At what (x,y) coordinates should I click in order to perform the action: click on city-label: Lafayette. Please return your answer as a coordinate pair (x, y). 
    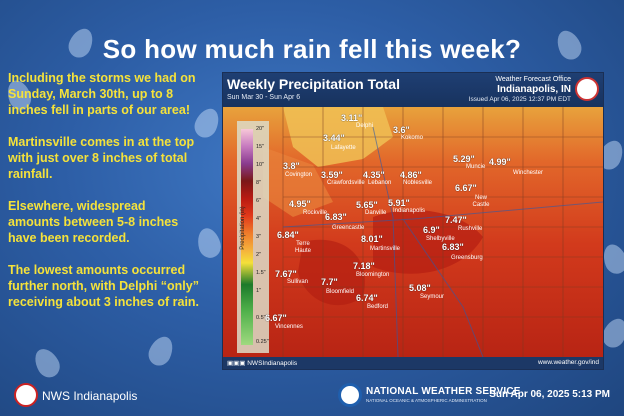
    Looking at the image, I should click on (343, 148).